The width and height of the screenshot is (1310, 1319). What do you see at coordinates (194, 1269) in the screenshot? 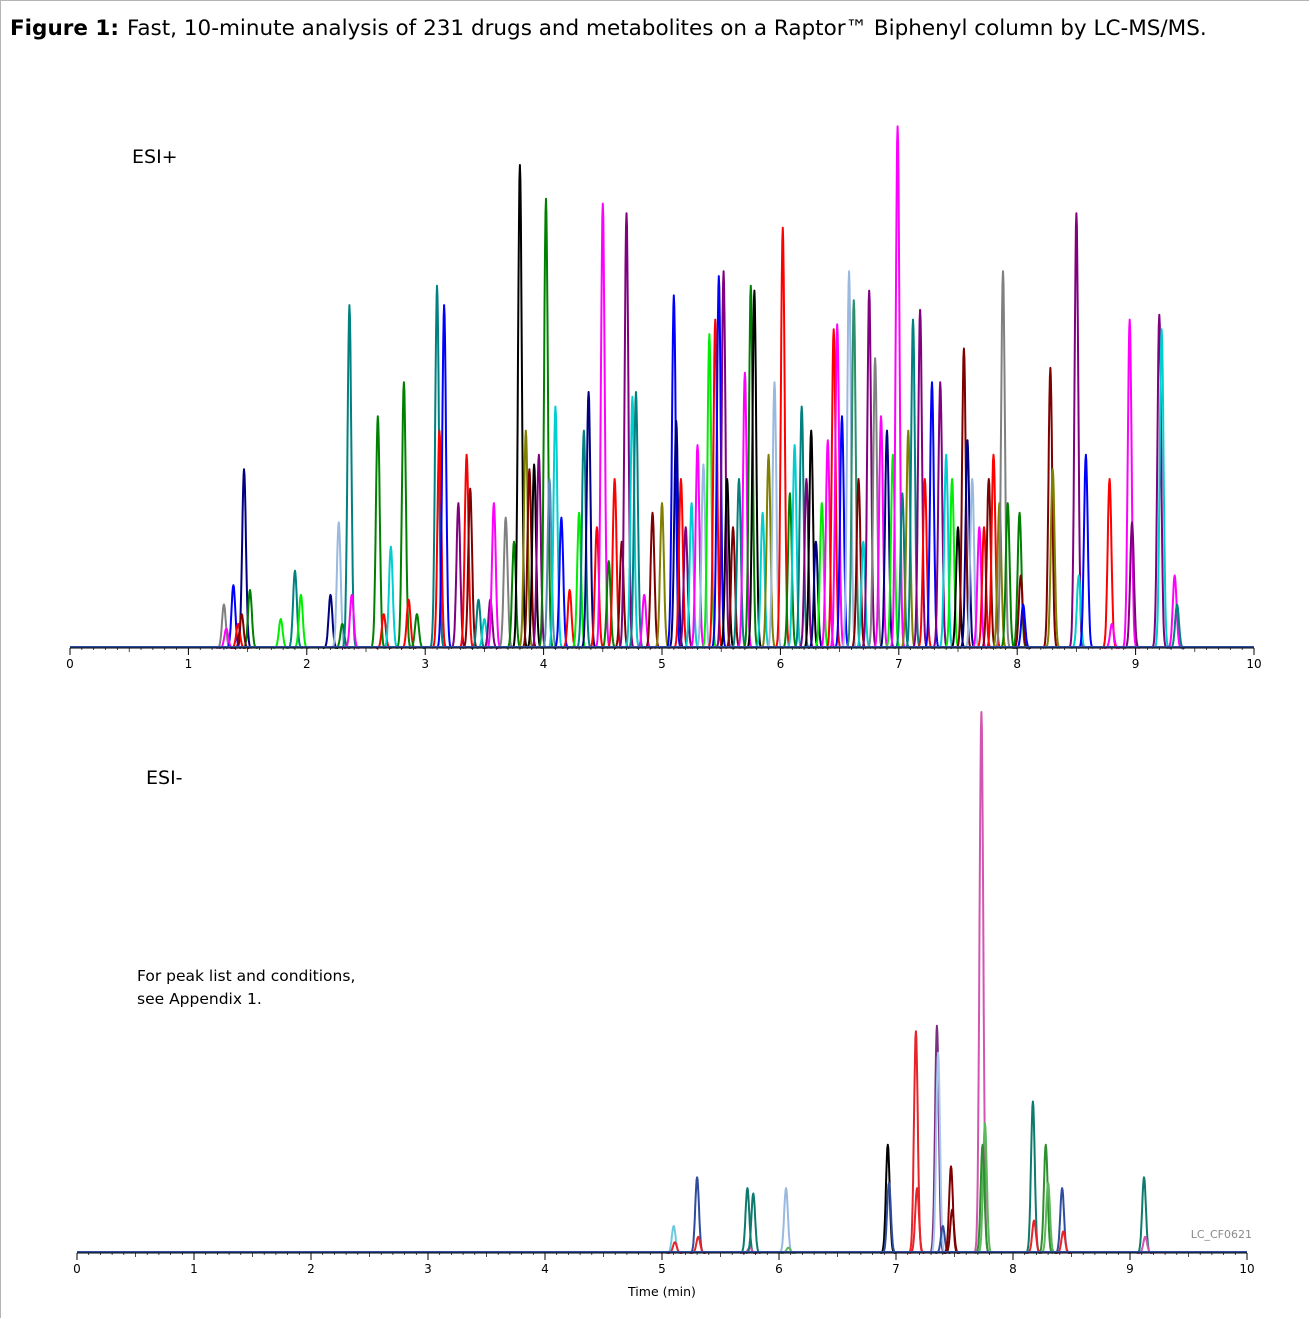
I see `x-tick-label-1-1: 1` at bounding box center [194, 1269].